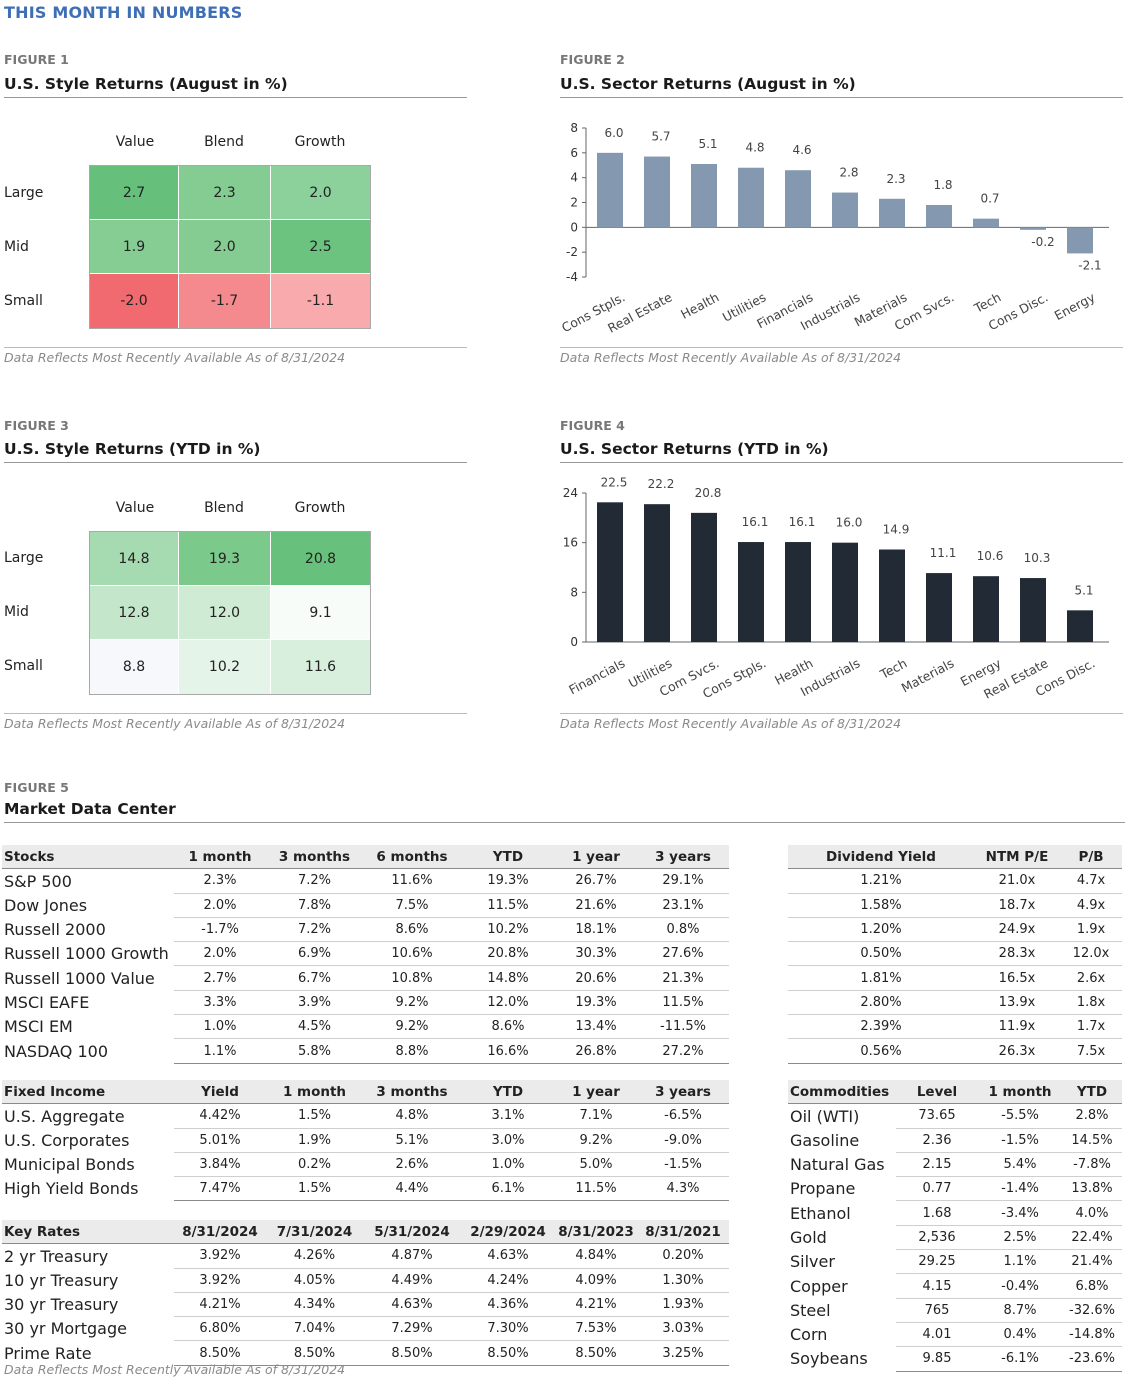 The image size is (1125, 1385). I want to click on table-cell: 4.84%, so click(596, 1256).